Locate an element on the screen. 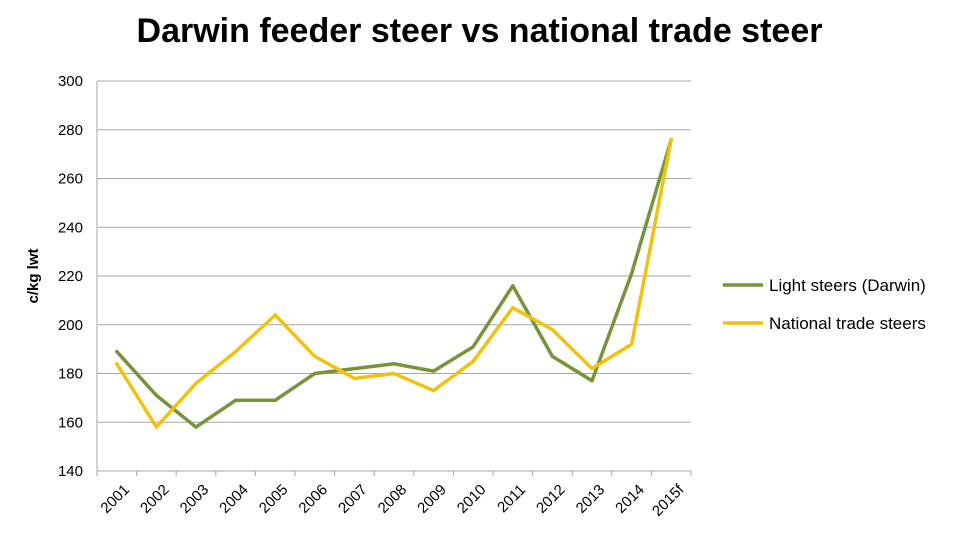 The width and height of the screenshot is (959, 543). x-tick-label: 2015f is located at coordinates (668, 500).